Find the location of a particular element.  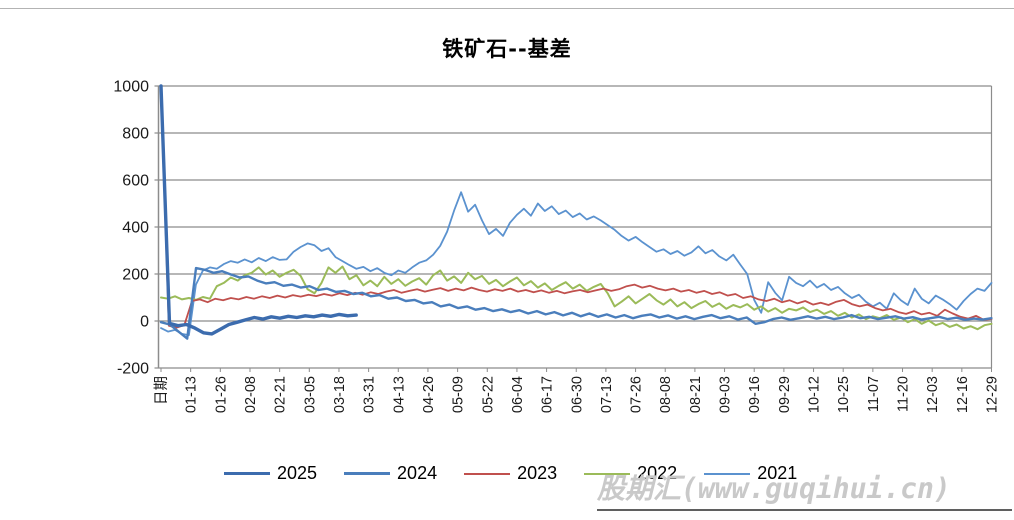

legend-item-2022: 2022 is located at coordinates (630, 473).